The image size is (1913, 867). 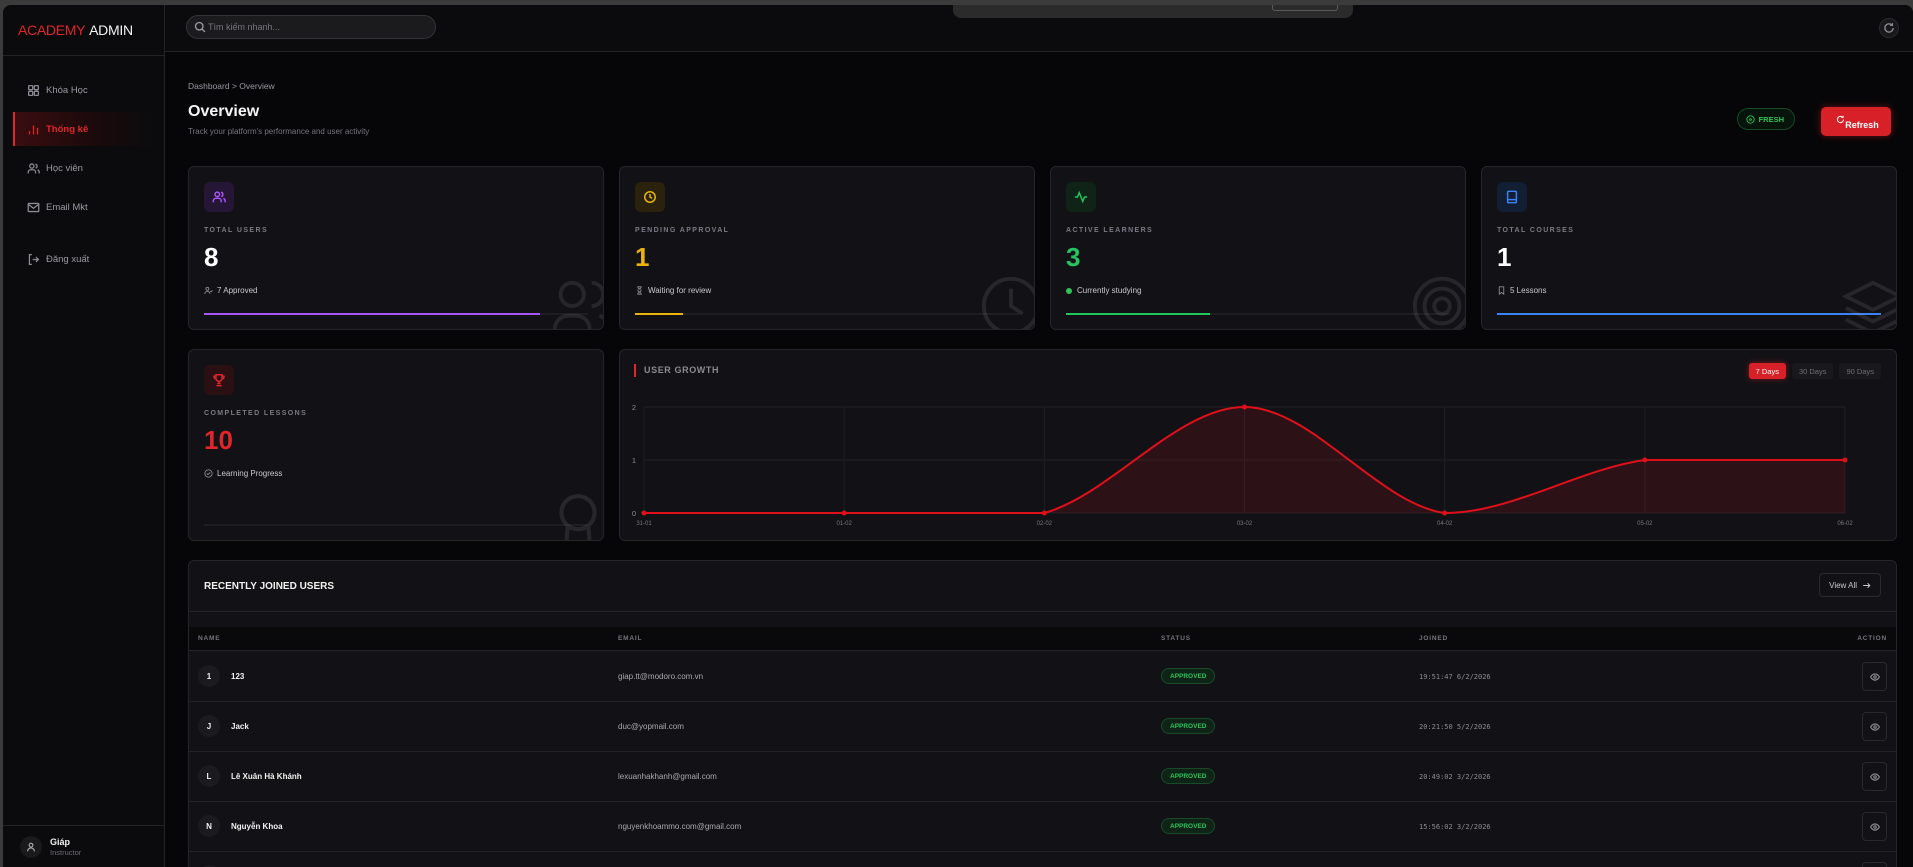 What do you see at coordinates (68, 259) in the screenshot?
I see `logout-label: Đăng xuất` at bounding box center [68, 259].